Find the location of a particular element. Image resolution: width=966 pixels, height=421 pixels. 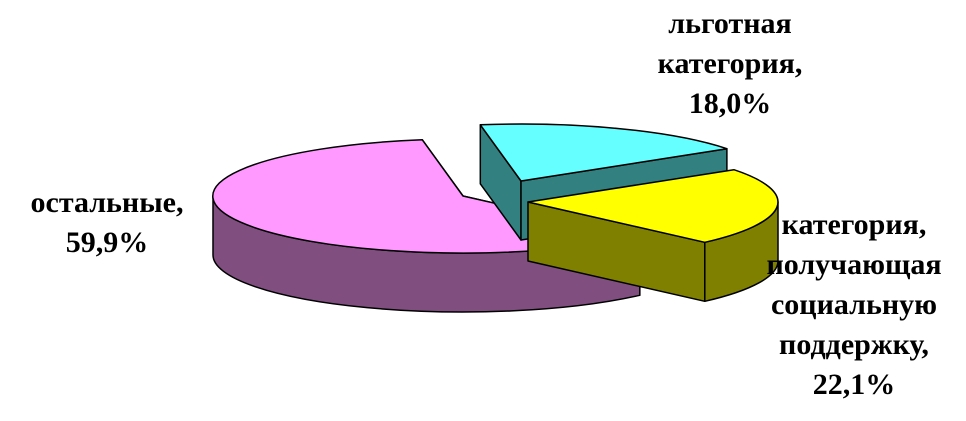

slice-label-value: 18,0% is located at coordinates (730, 103).